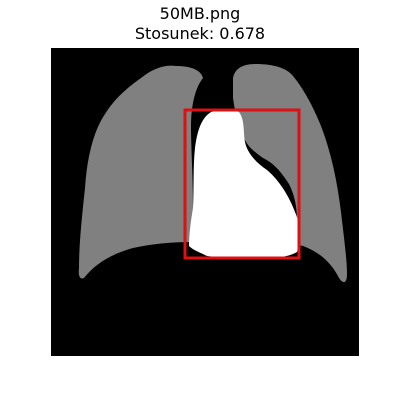 Image resolution: width=400 pixels, height=400 pixels. I want to click on figure-title-ratio: Stosunek: 0.678, so click(200, 33).